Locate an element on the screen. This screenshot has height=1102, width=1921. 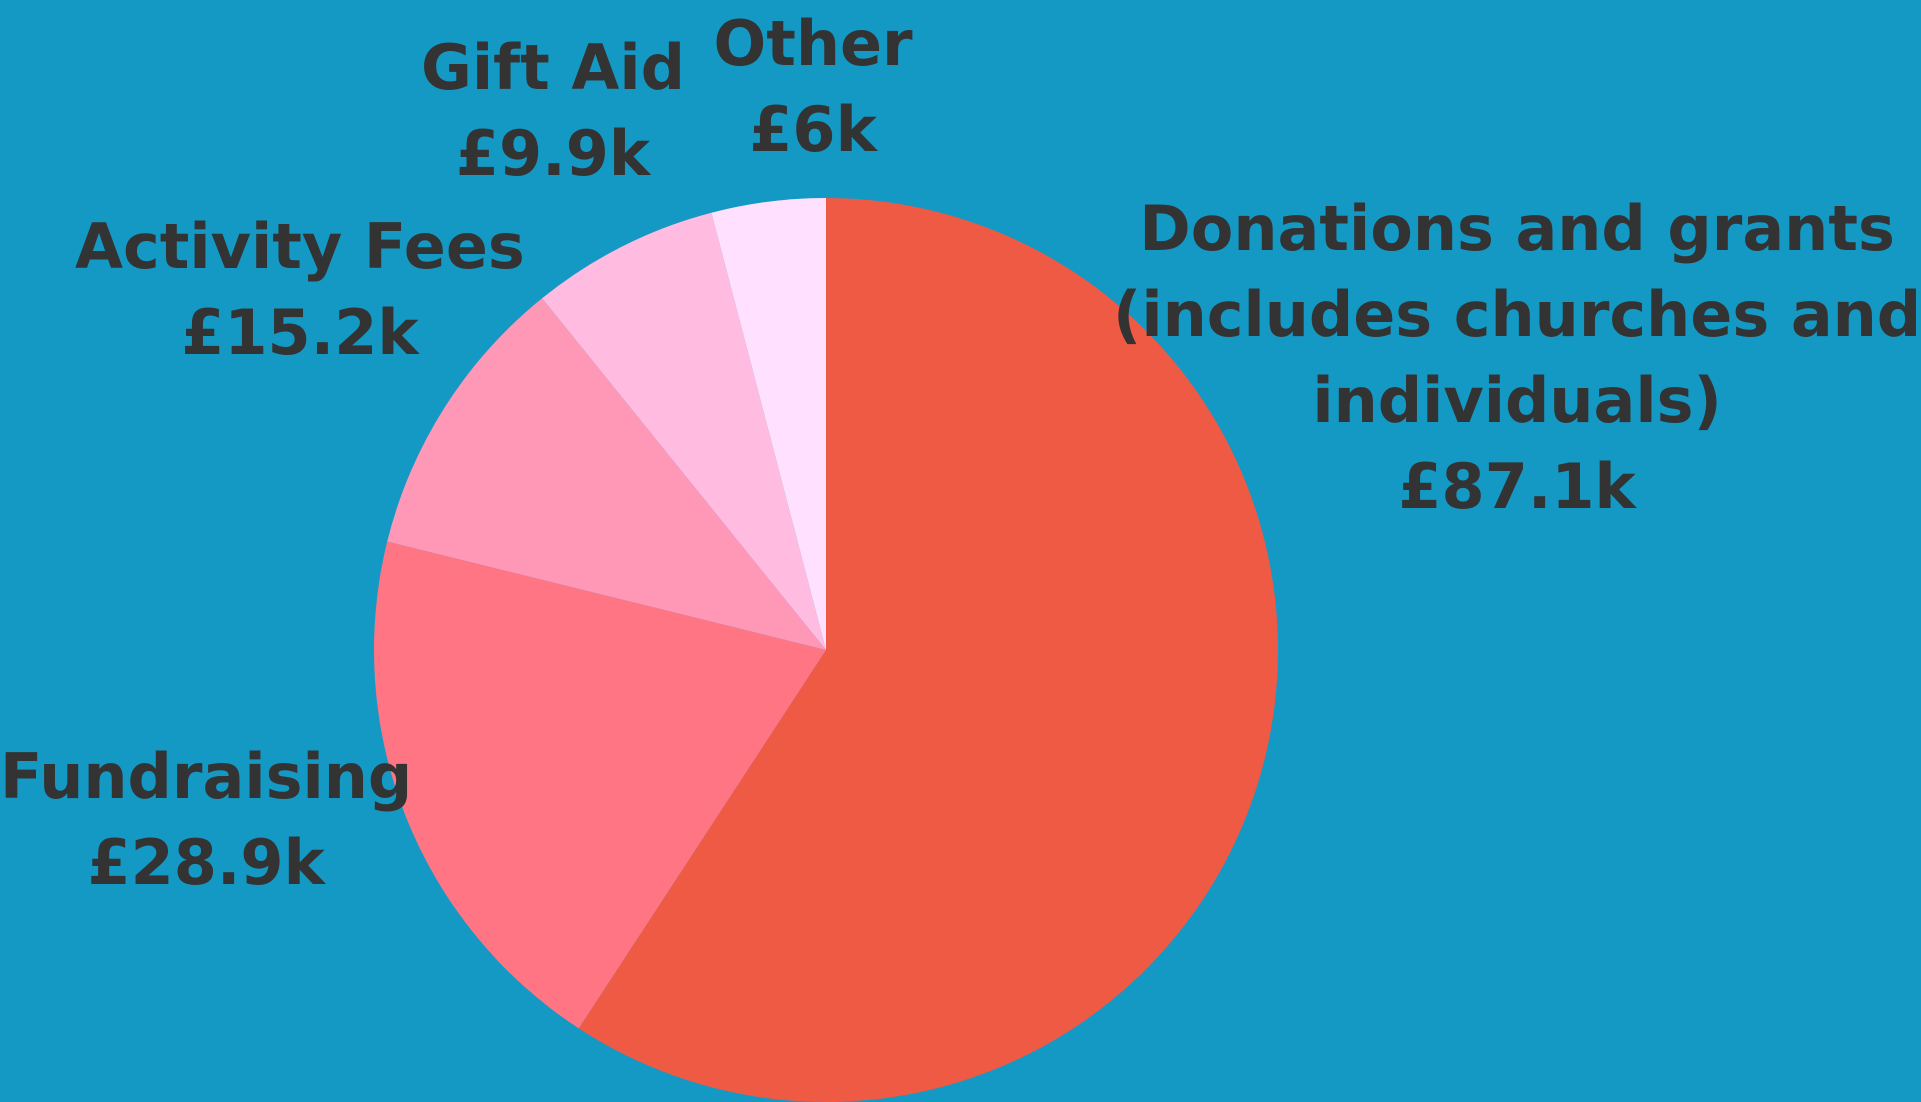
slice-value-label: £15.2k is located at coordinates (300, 332).